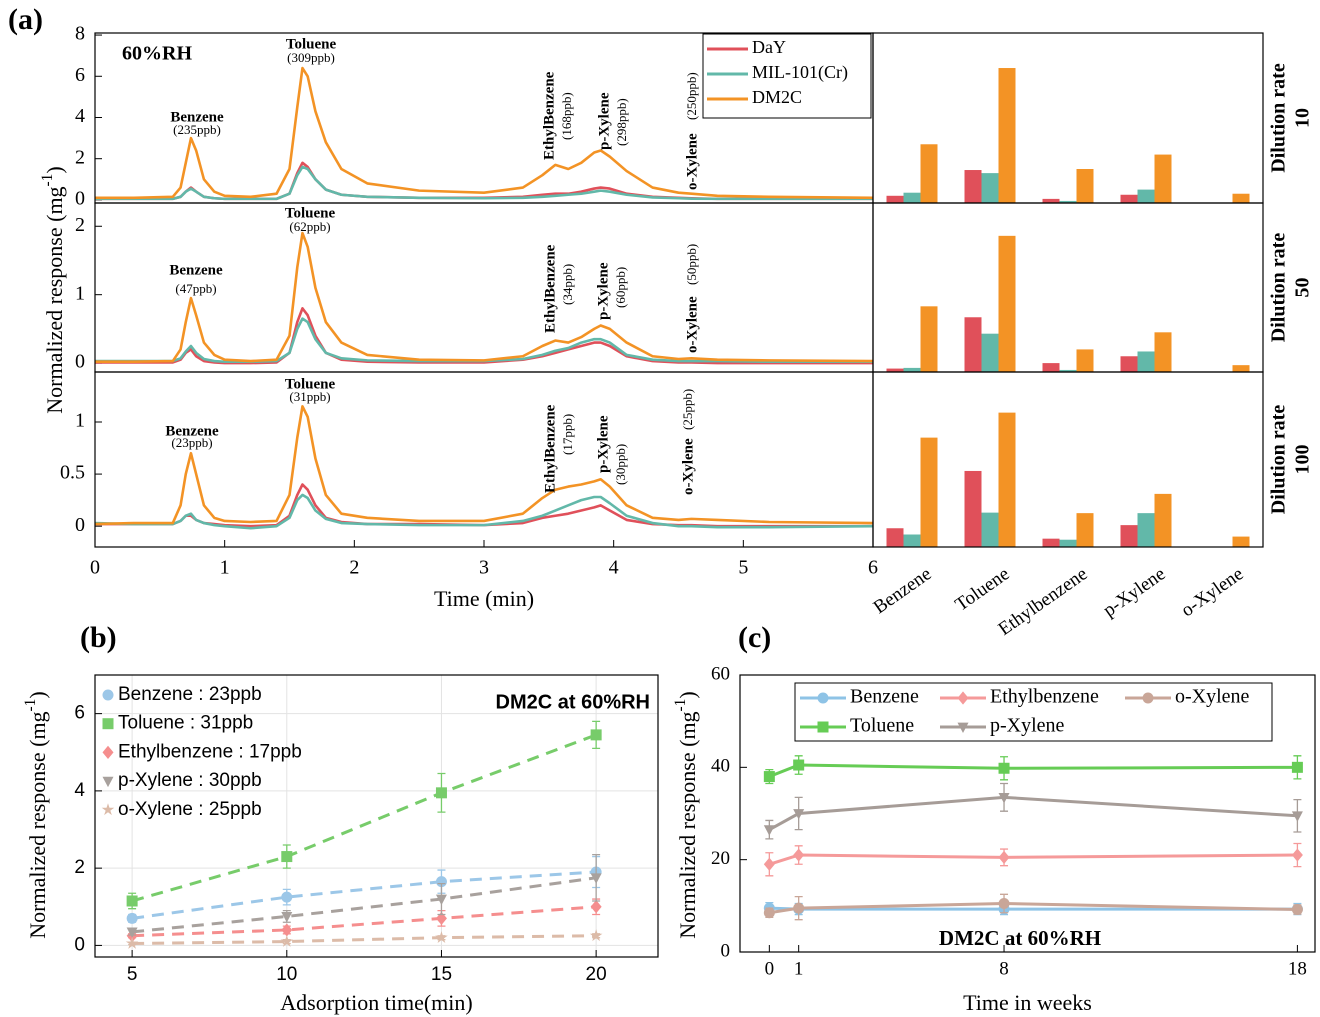  What do you see at coordinates (484, 568) in the screenshot?
I see `x-tick-label: 3` at bounding box center [484, 568].